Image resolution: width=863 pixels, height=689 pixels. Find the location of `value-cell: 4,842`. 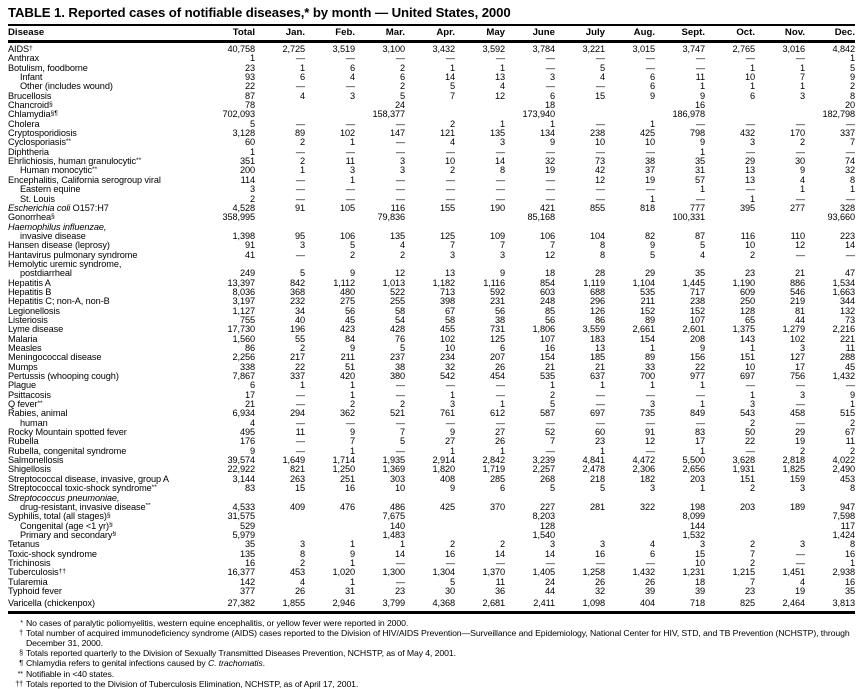

value-cell: 4,842 is located at coordinates (844, 49).